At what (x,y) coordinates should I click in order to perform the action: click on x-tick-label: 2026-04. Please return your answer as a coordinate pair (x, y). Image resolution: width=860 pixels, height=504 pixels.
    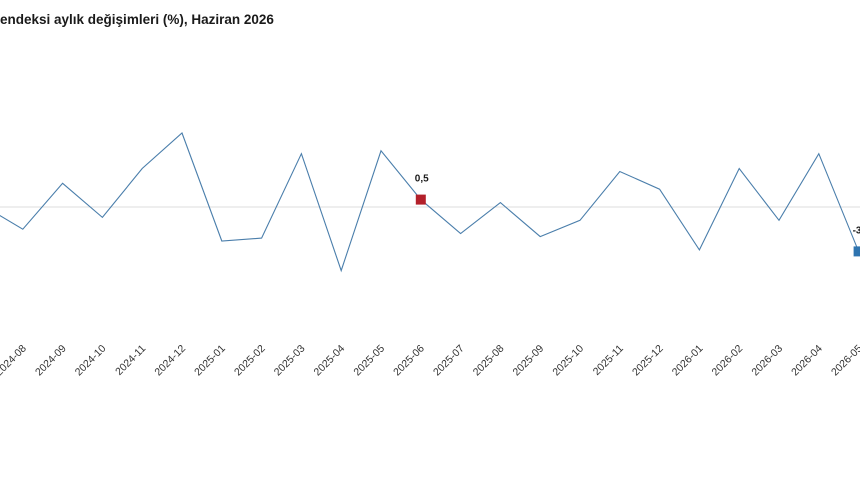
    Looking at the image, I should click on (807, 361).